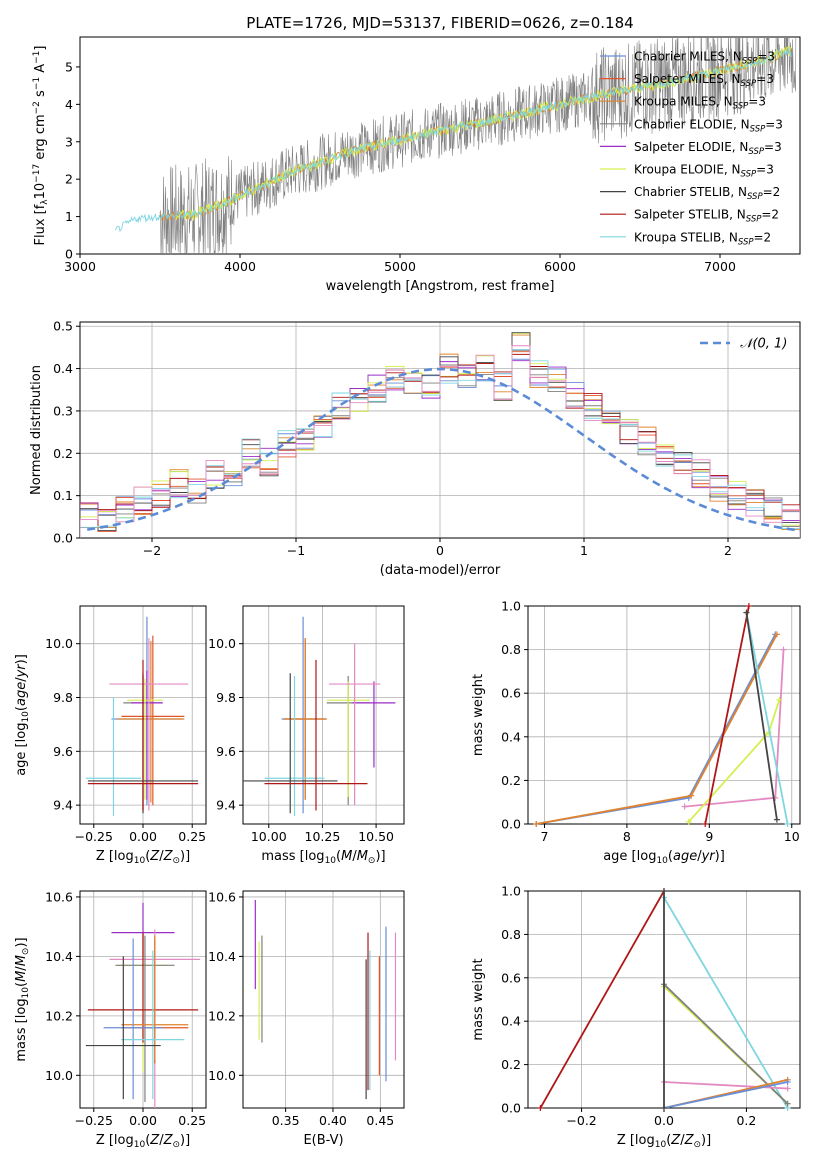 The width and height of the screenshot is (819, 1175). Describe the element at coordinates (707, 193) in the screenshot. I see `legend-label: Chabrier STELIB, NSSP=2` at that location.